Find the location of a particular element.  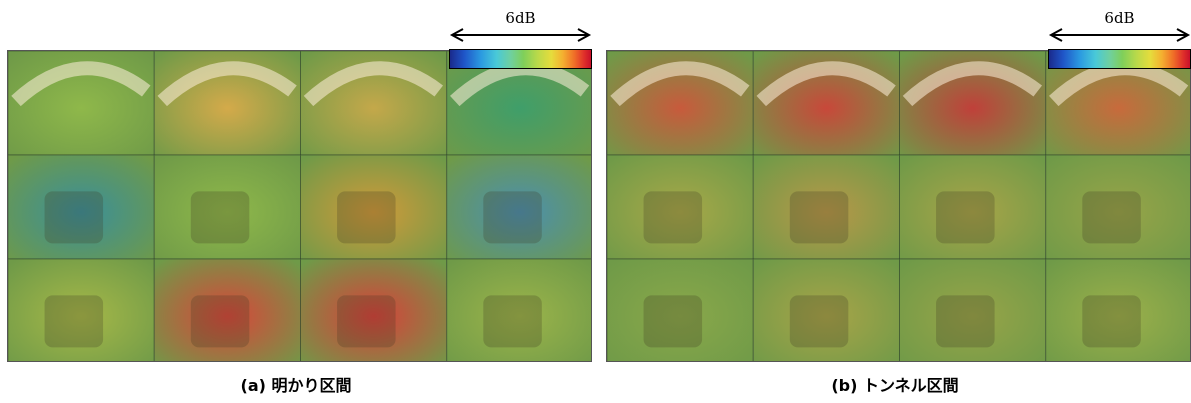

caption: (a) 明かり区間 is located at coordinates (296, 385).